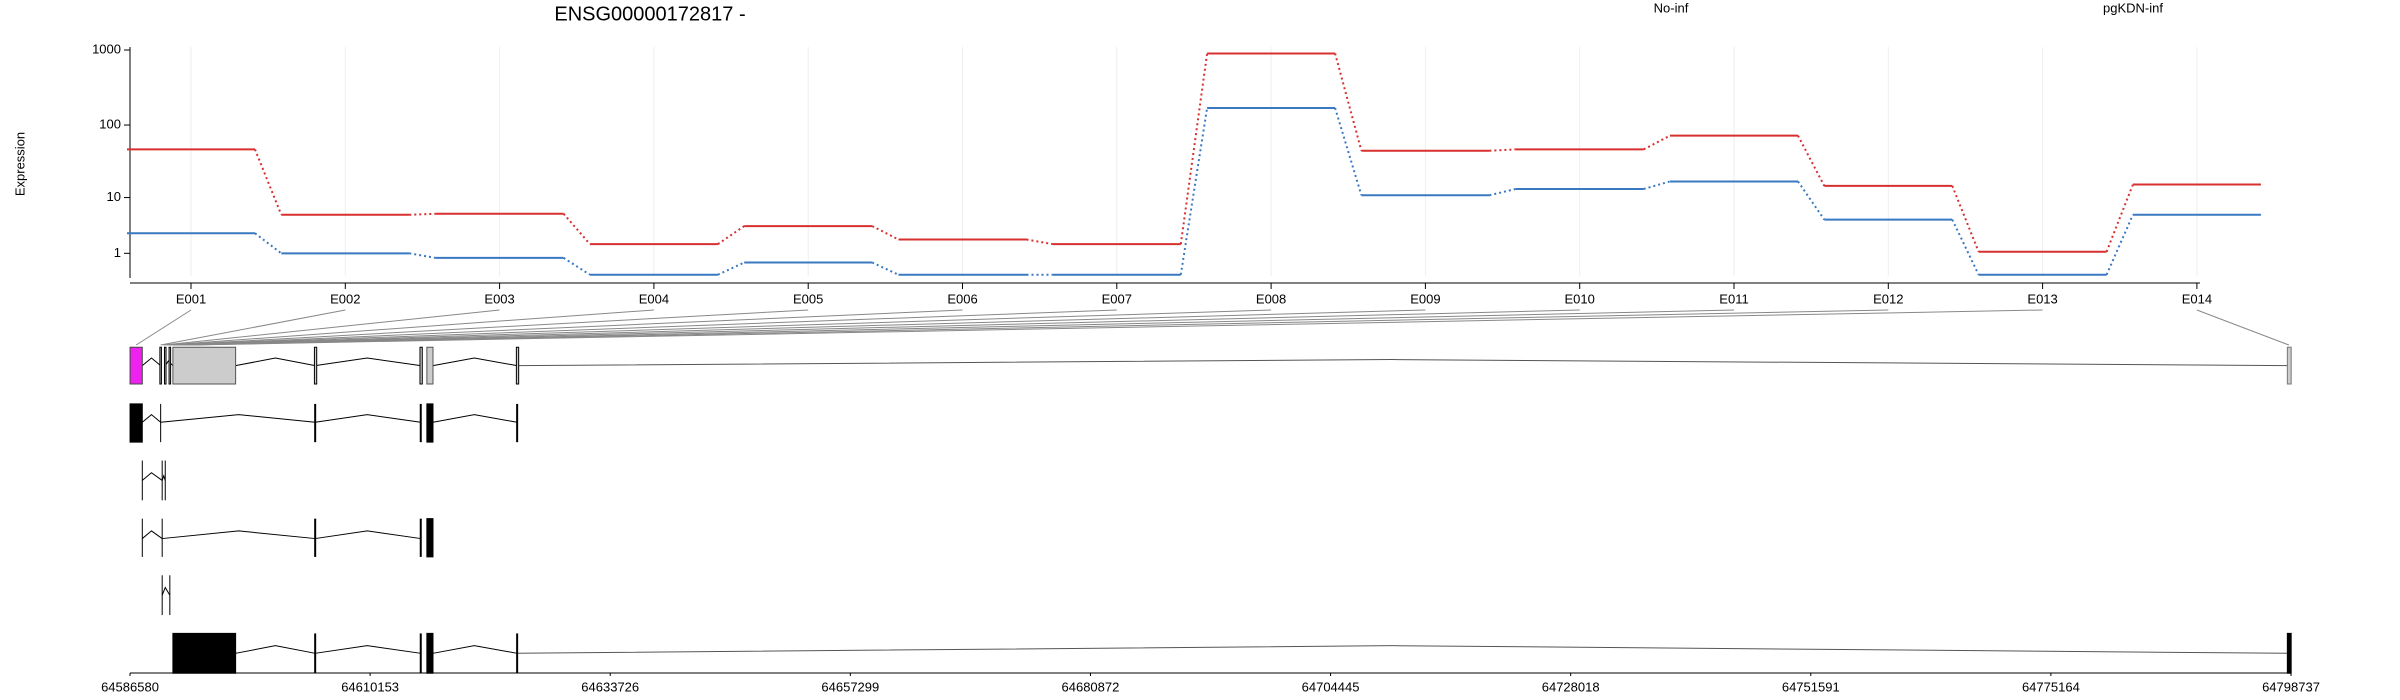 The image size is (2400, 700). I want to click on legend-label: No-inf, so click(1671, 7).